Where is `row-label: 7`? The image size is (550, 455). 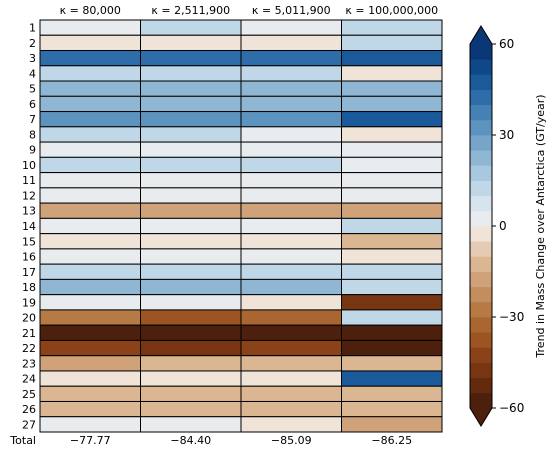 row-label: 7 is located at coordinates (32, 119).